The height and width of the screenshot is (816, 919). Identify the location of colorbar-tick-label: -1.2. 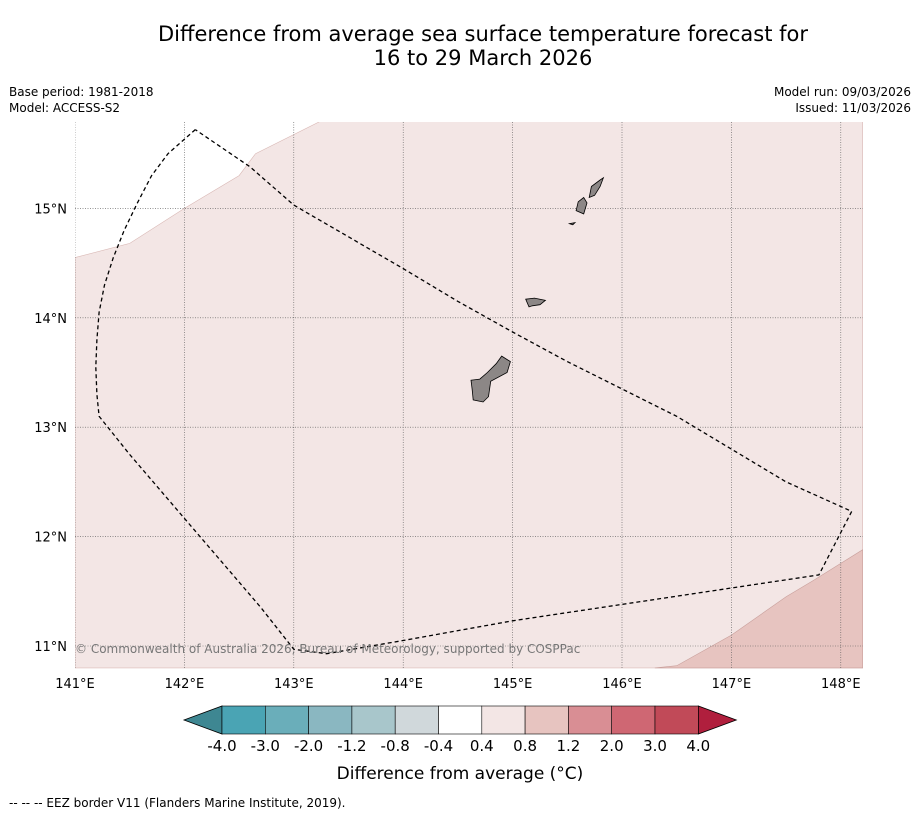
(351, 746).